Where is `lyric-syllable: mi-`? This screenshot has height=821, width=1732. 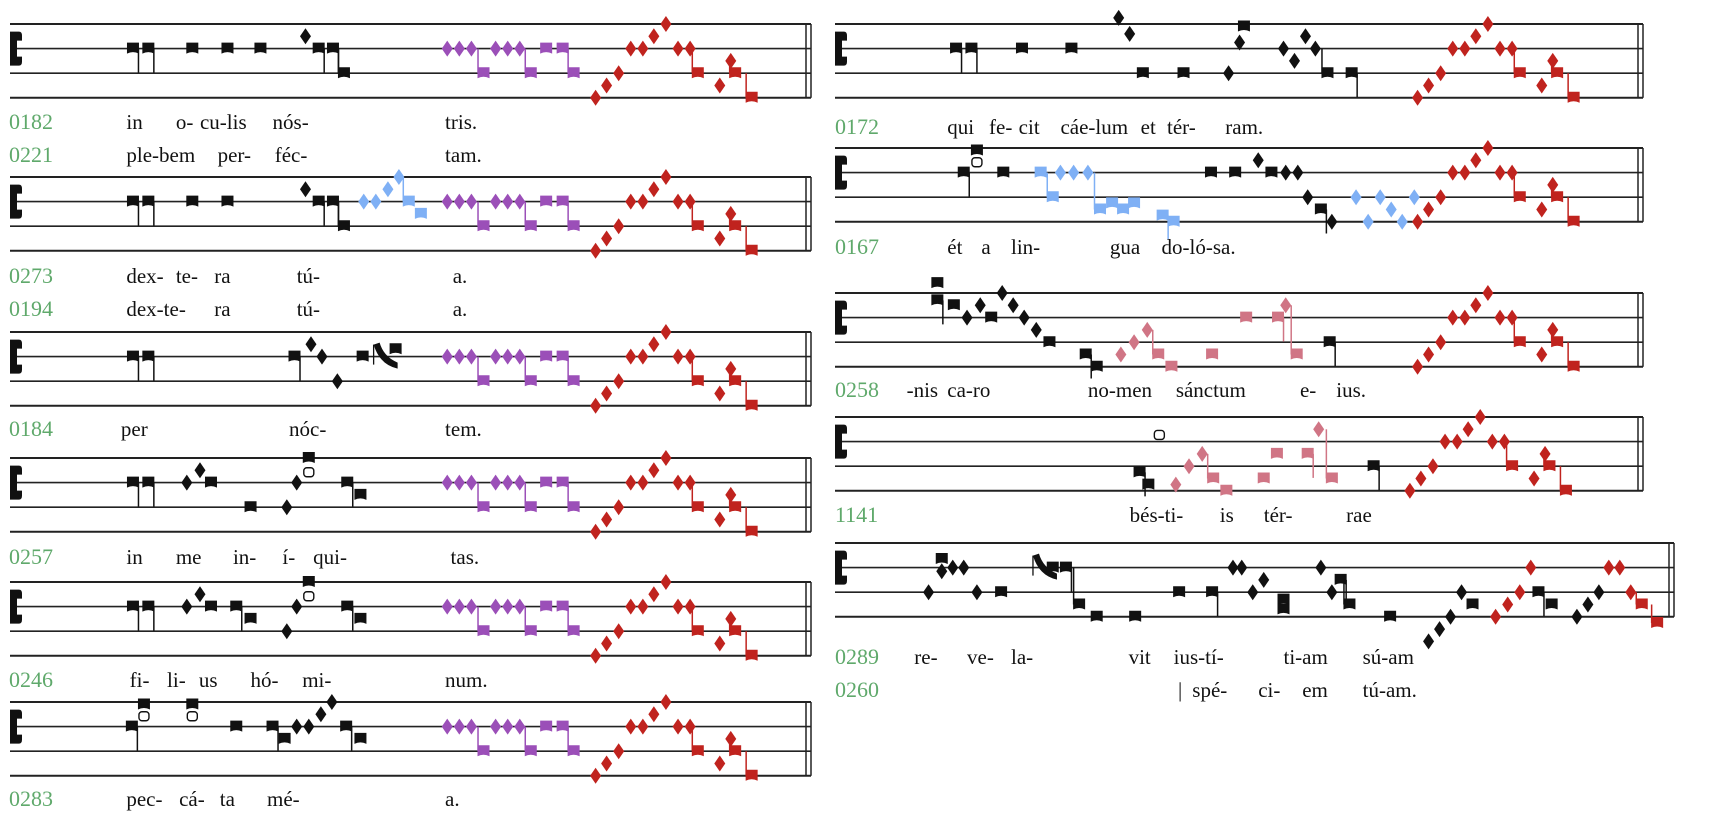 lyric-syllable: mi- is located at coordinates (316, 680).